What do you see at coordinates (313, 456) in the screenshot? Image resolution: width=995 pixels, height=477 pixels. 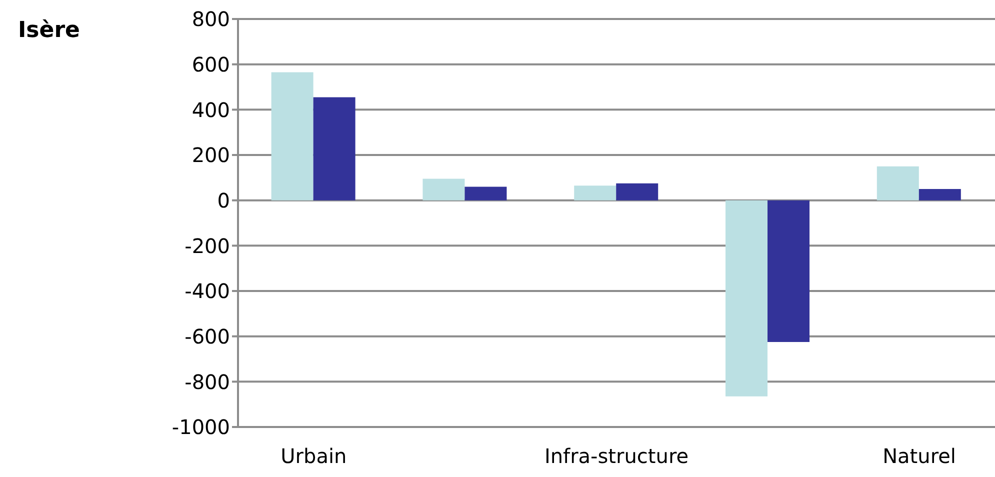 I see `x-tick-label: Urbain` at bounding box center [313, 456].